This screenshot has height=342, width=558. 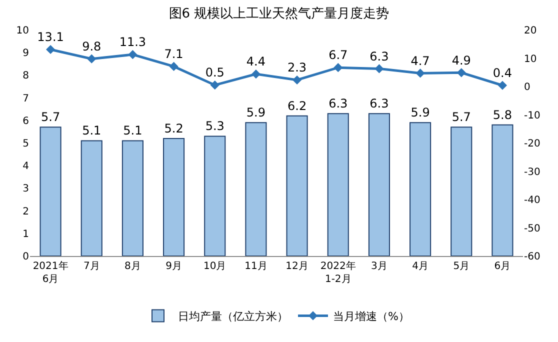 I want to click on y-tick-label: 3, so click(x=25, y=189).